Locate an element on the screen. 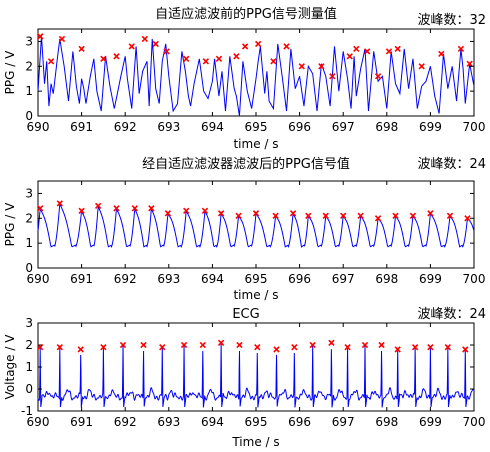 The image size is (490, 452). x-axis-label: Time / s is located at coordinates (255, 442).